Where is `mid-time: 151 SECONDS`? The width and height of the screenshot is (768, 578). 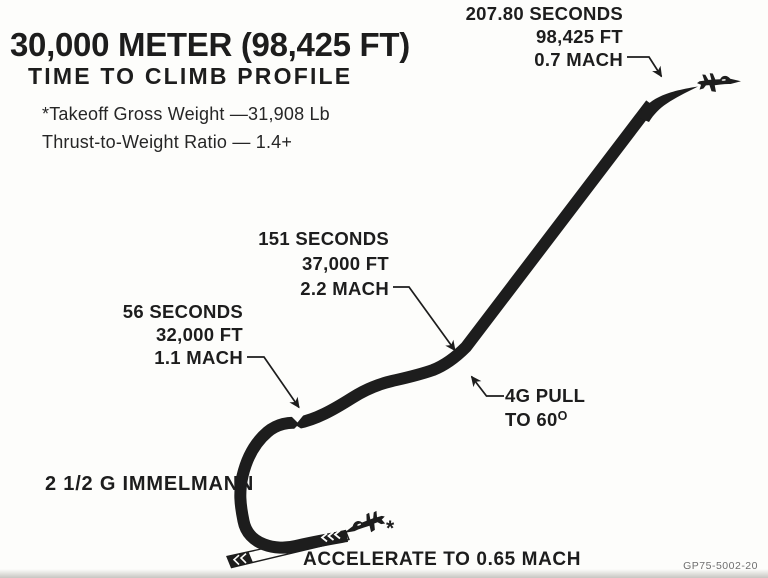
mid-time: 151 SECONDS is located at coordinates (323, 238).